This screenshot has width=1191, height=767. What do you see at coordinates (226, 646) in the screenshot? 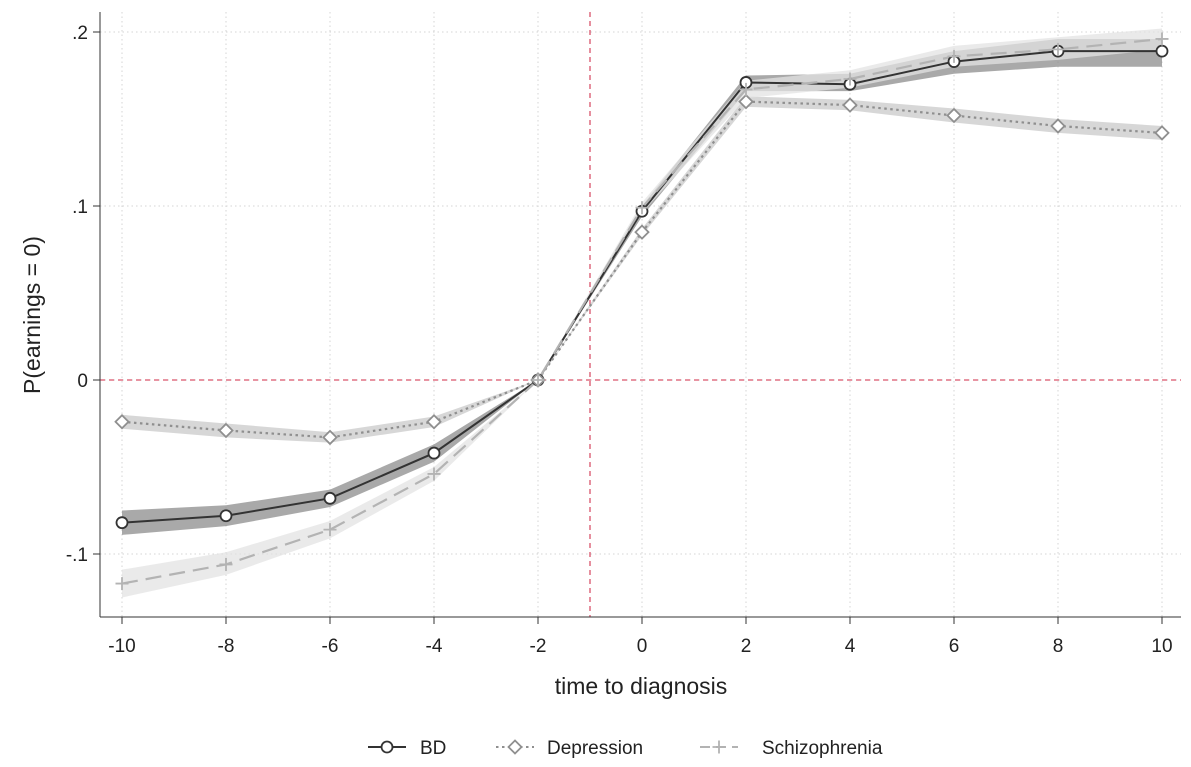
I see `x-tick-label: -8` at bounding box center [226, 646].